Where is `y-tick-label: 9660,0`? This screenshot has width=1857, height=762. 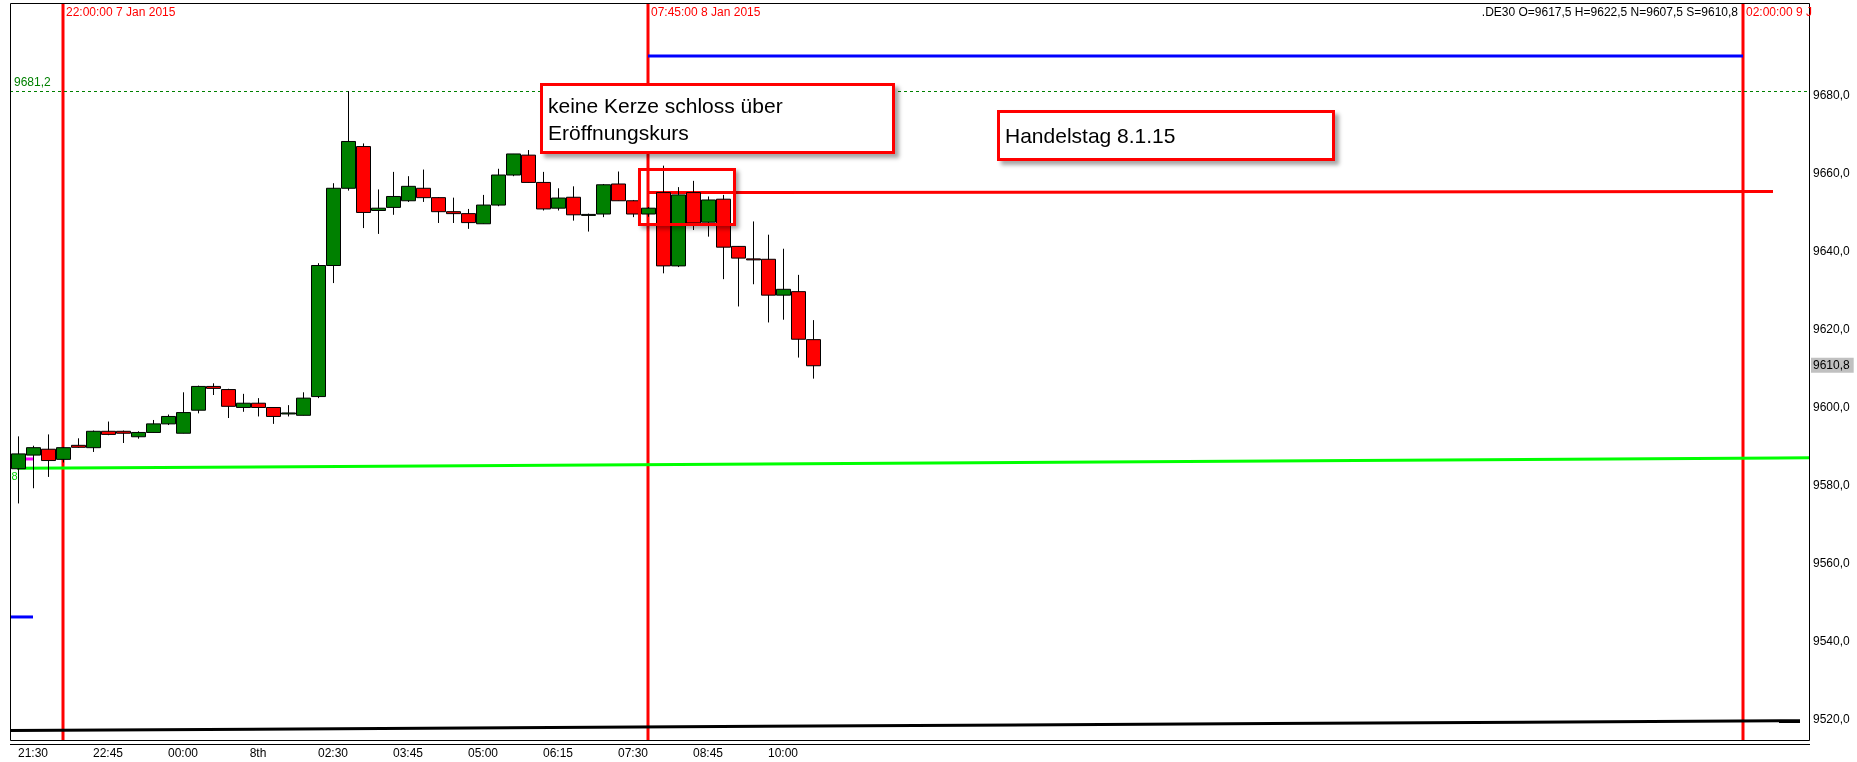
y-tick-label: 9660,0 is located at coordinates (1832, 173).